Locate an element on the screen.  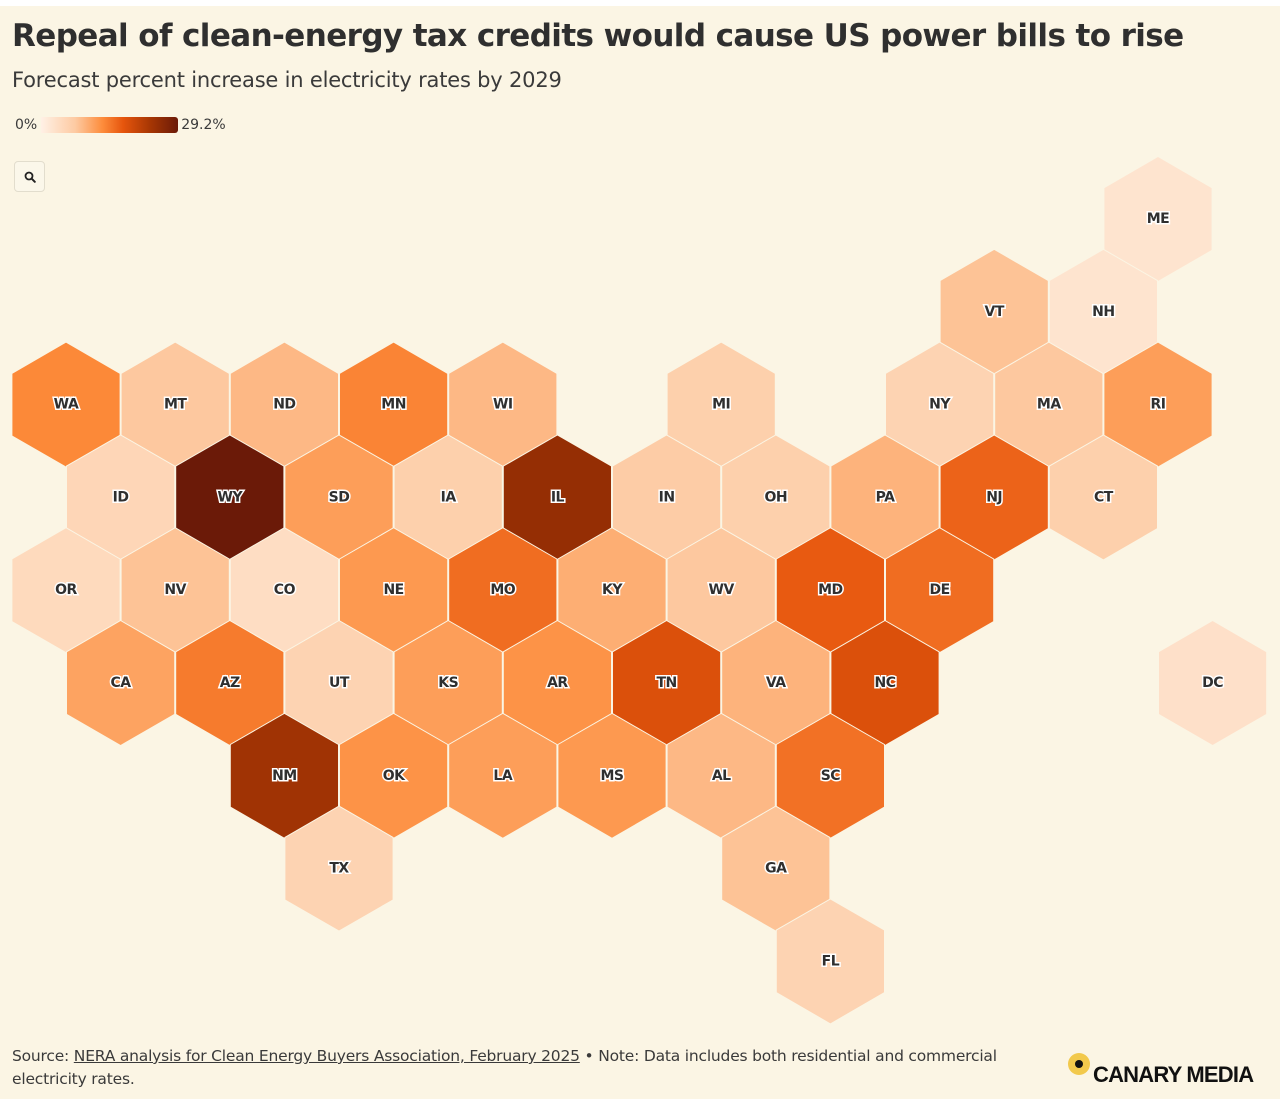
state-label: SC is located at coordinates (831, 776).